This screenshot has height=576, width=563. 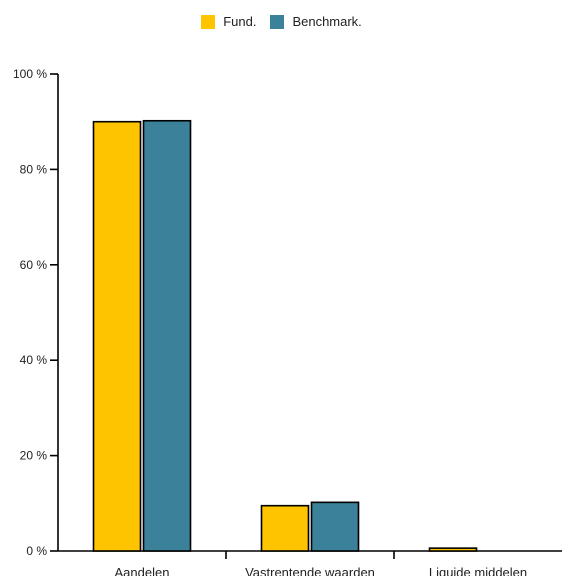 I want to click on legend-swatch-fund, so click(x=208, y=21).